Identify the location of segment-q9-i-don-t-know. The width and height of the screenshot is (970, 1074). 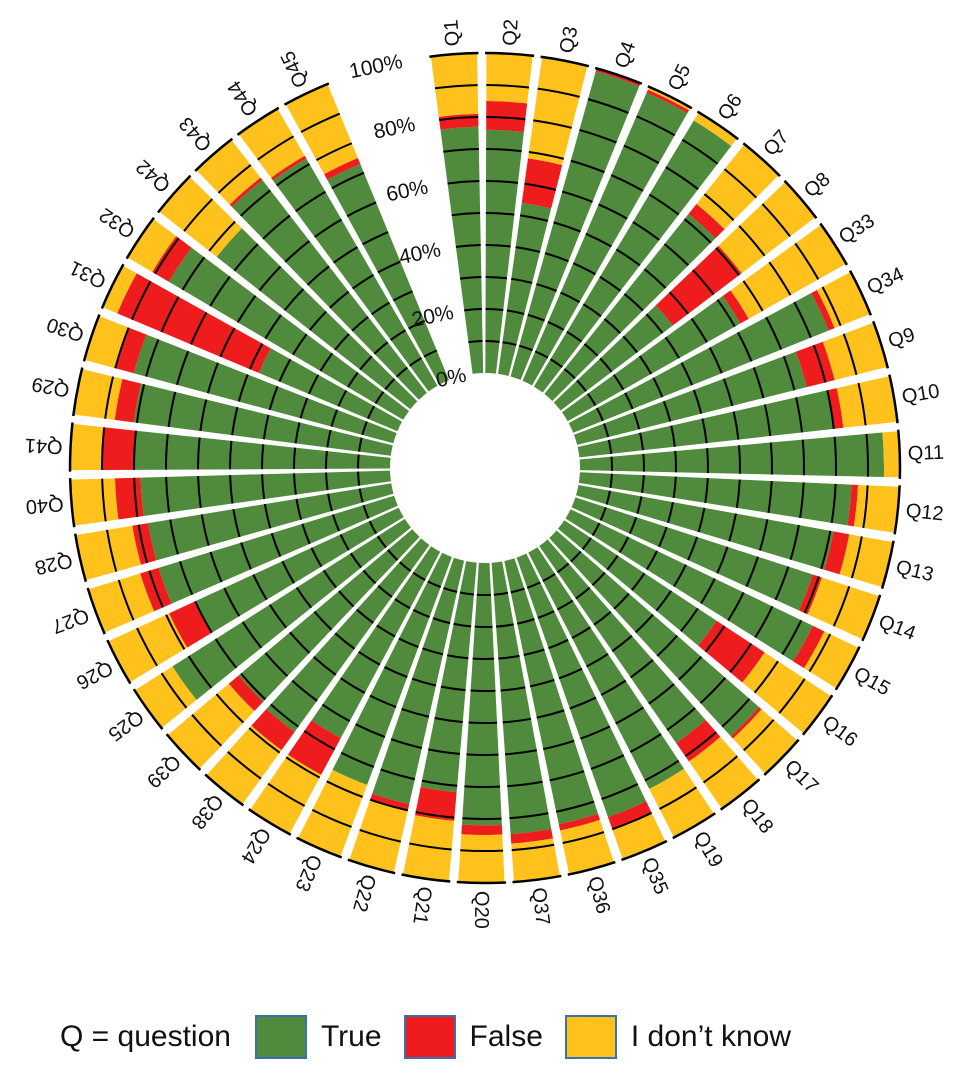
(855, 351).